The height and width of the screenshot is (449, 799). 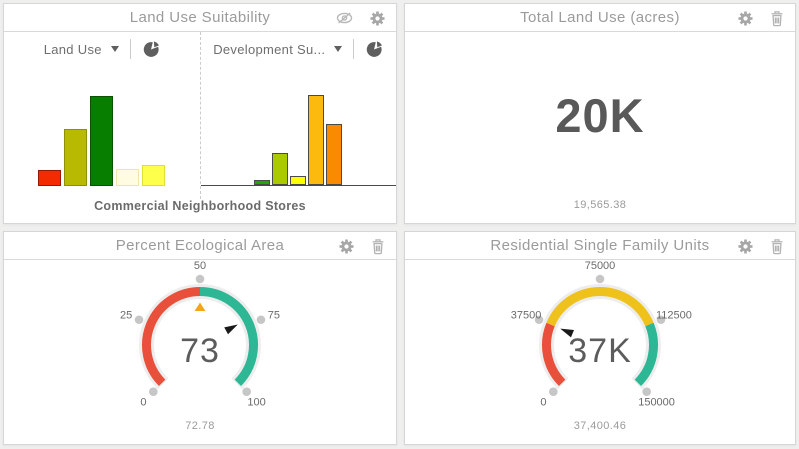 I want to click on bar-chart-land-use, so click(x=102, y=133).